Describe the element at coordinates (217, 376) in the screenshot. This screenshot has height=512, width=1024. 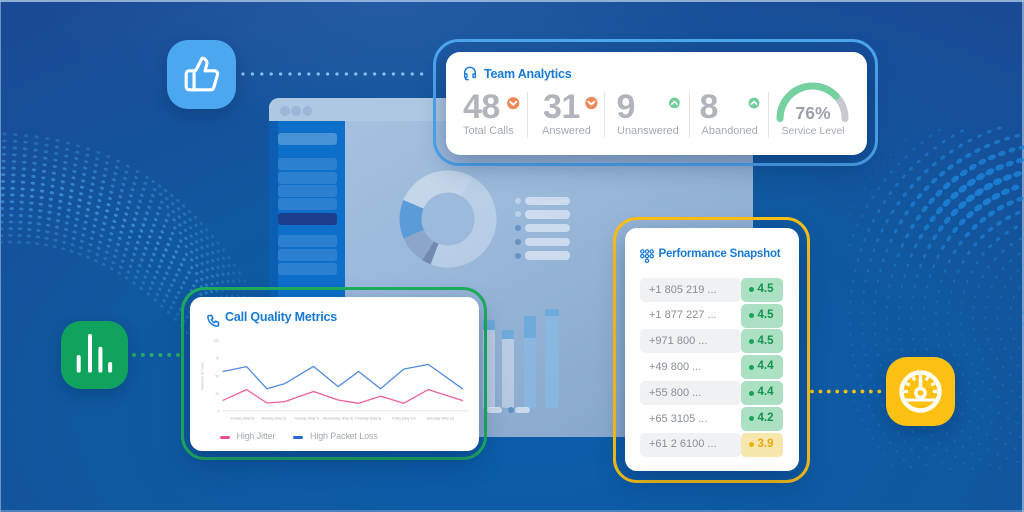
I see `svg-text: 50` at that location.